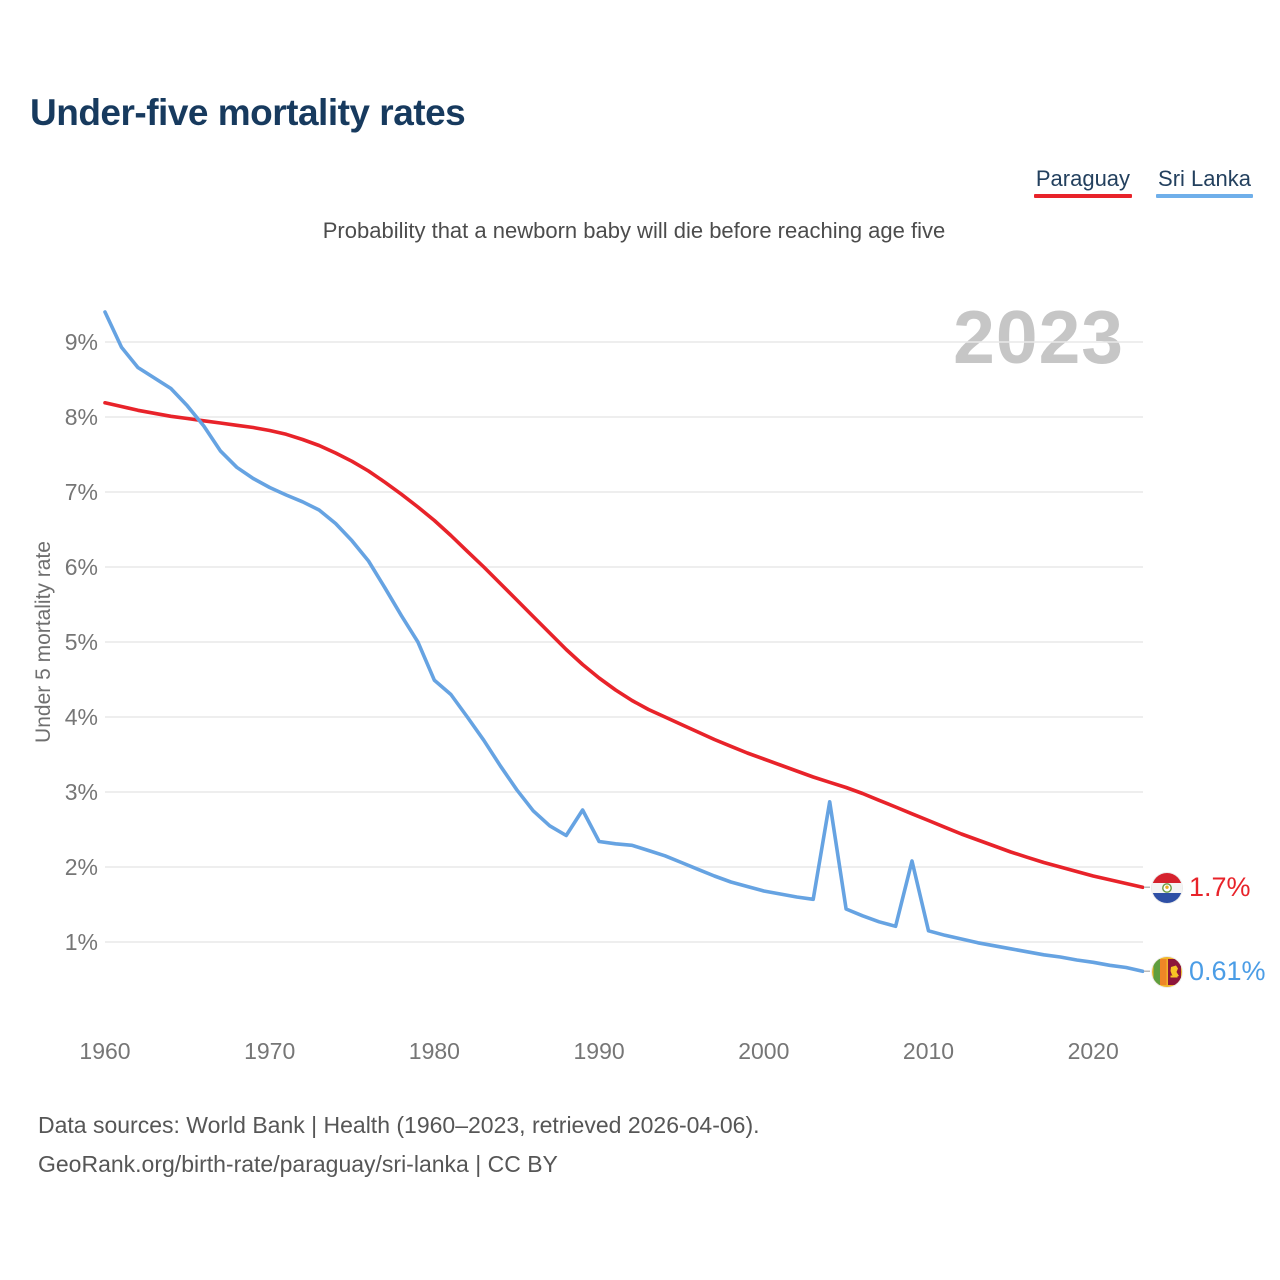  I want to click on x-tick-label: 1980, so click(434, 1051).